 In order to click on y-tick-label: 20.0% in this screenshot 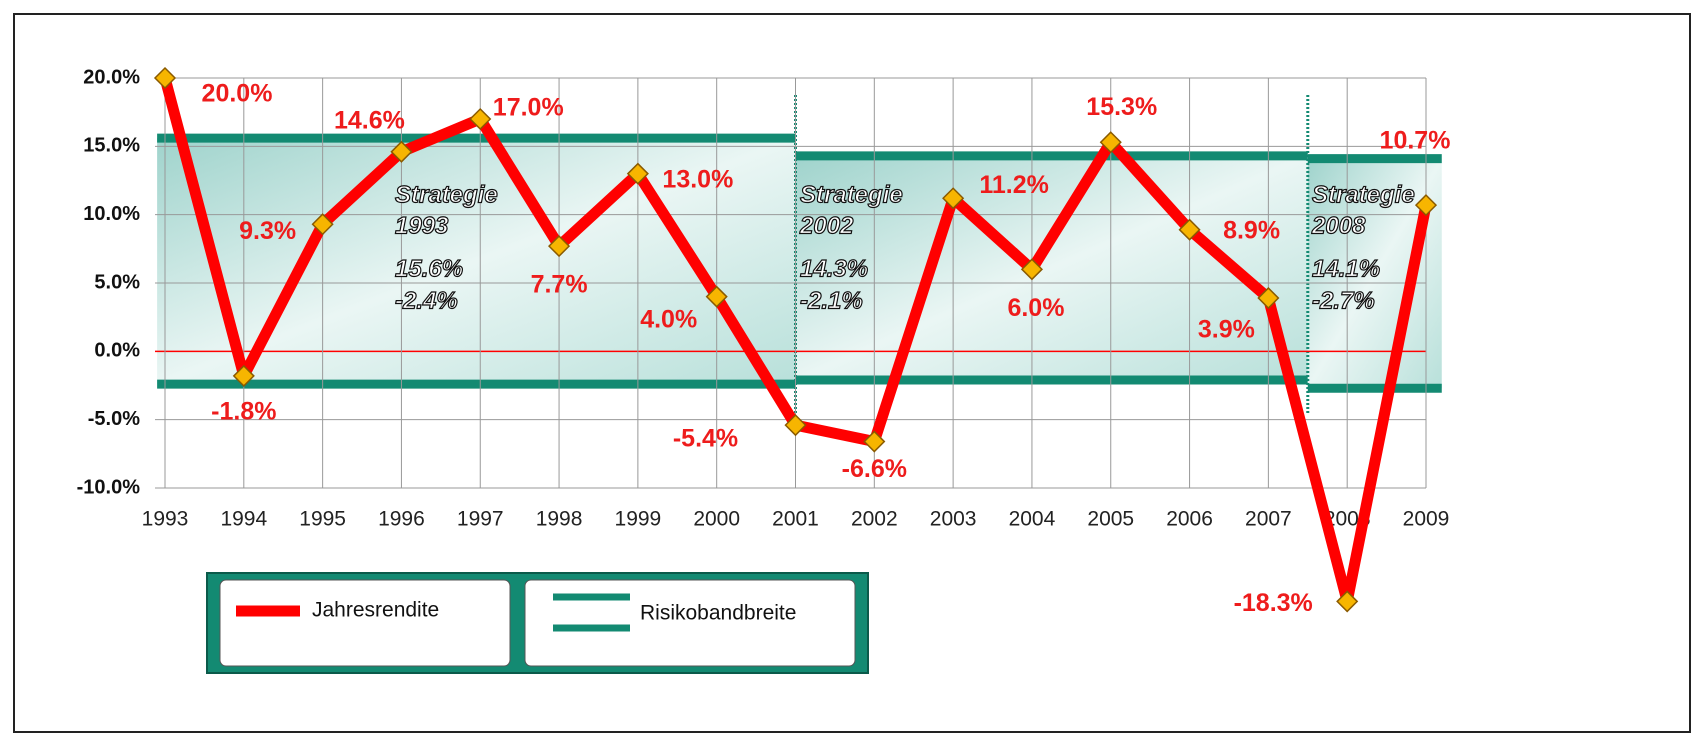, I will do `click(111, 77)`.